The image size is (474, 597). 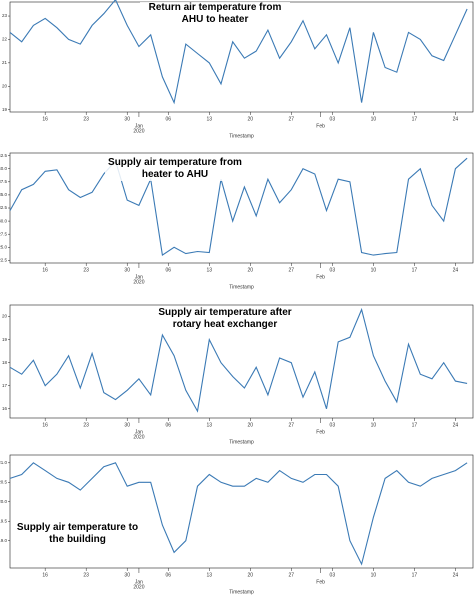 What do you see at coordinates (3, 181) in the screenshot?
I see `y-tick-label: 37.5` at bounding box center [3, 181].